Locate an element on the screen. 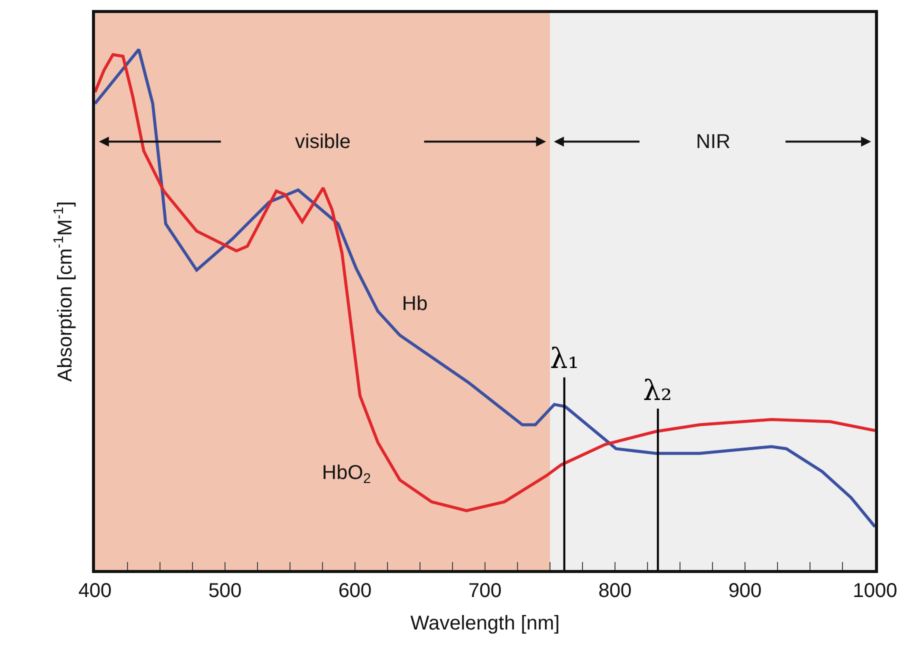  x-tick-label: 600 is located at coordinates (355, 591).